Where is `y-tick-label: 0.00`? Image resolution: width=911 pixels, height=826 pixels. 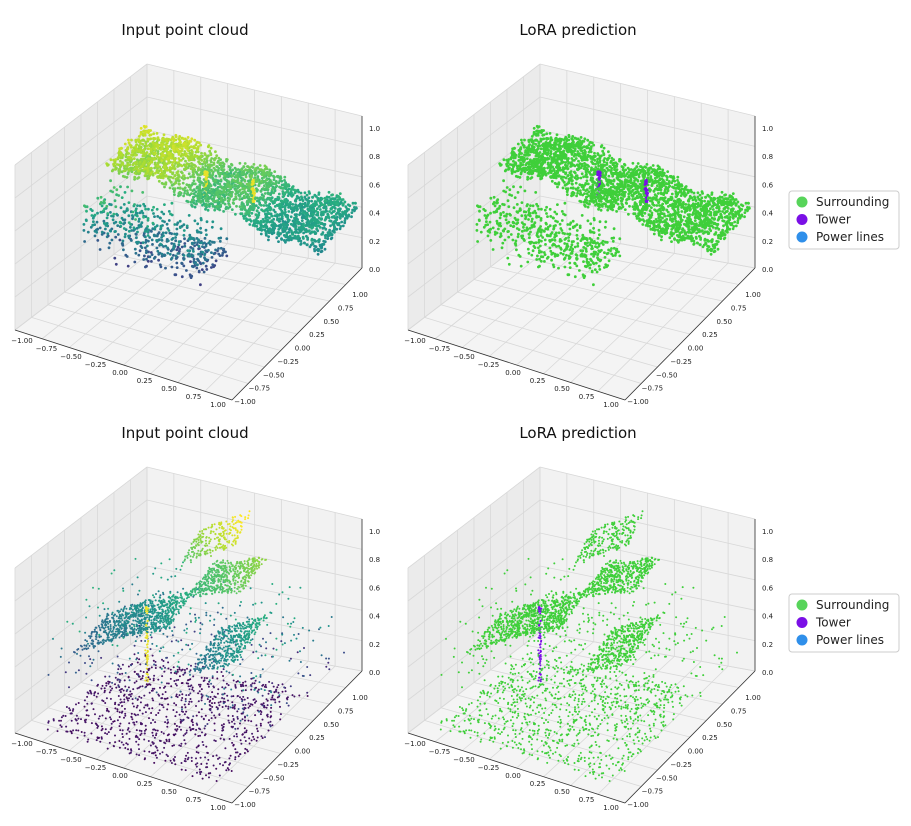
y-tick-label: 0.00 is located at coordinates (696, 349).